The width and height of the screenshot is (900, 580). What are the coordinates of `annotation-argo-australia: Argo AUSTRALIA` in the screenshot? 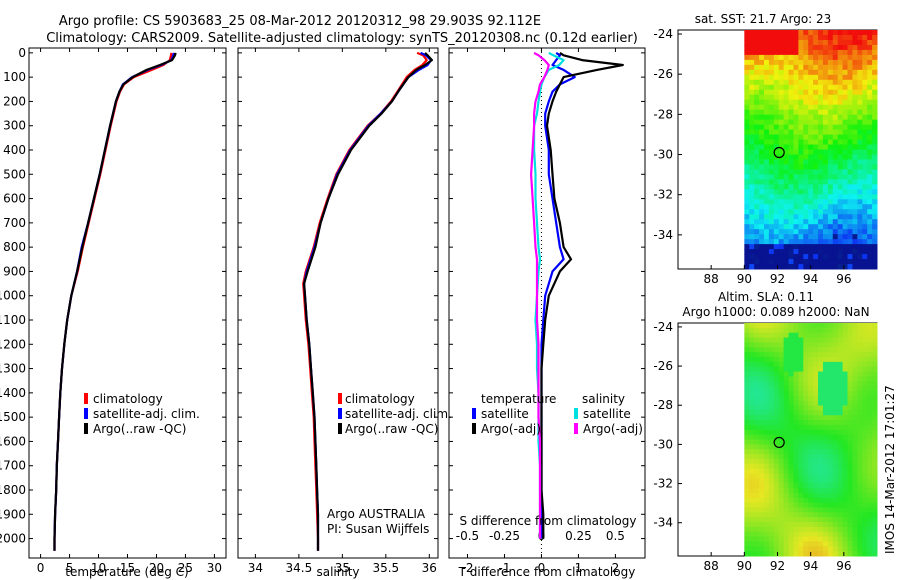 It's located at (376, 514).